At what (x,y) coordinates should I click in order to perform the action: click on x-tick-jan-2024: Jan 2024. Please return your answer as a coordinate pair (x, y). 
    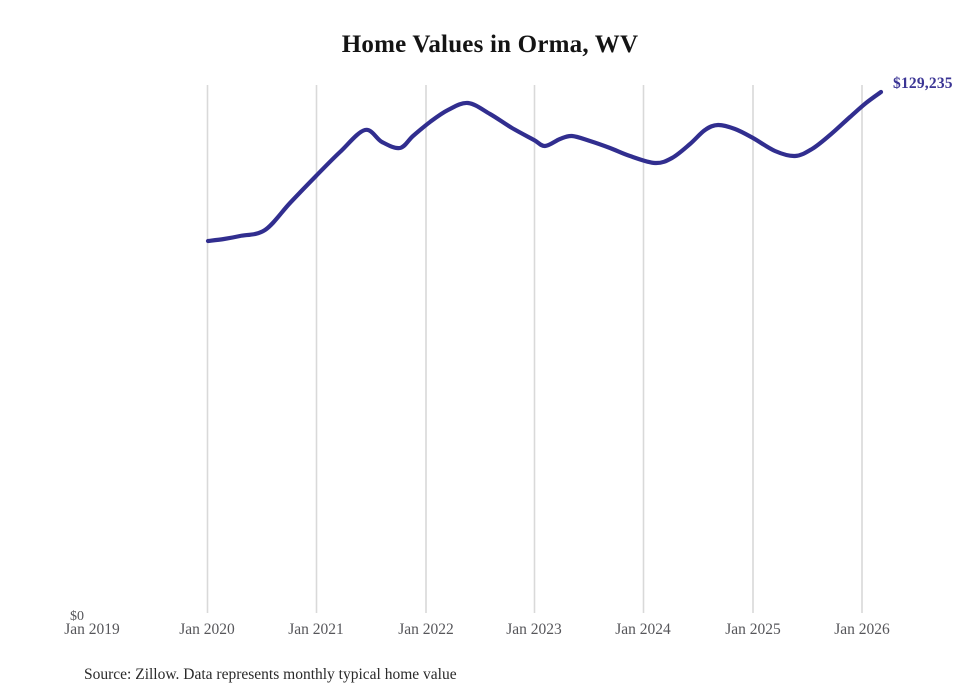
    Looking at the image, I should click on (643, 629).